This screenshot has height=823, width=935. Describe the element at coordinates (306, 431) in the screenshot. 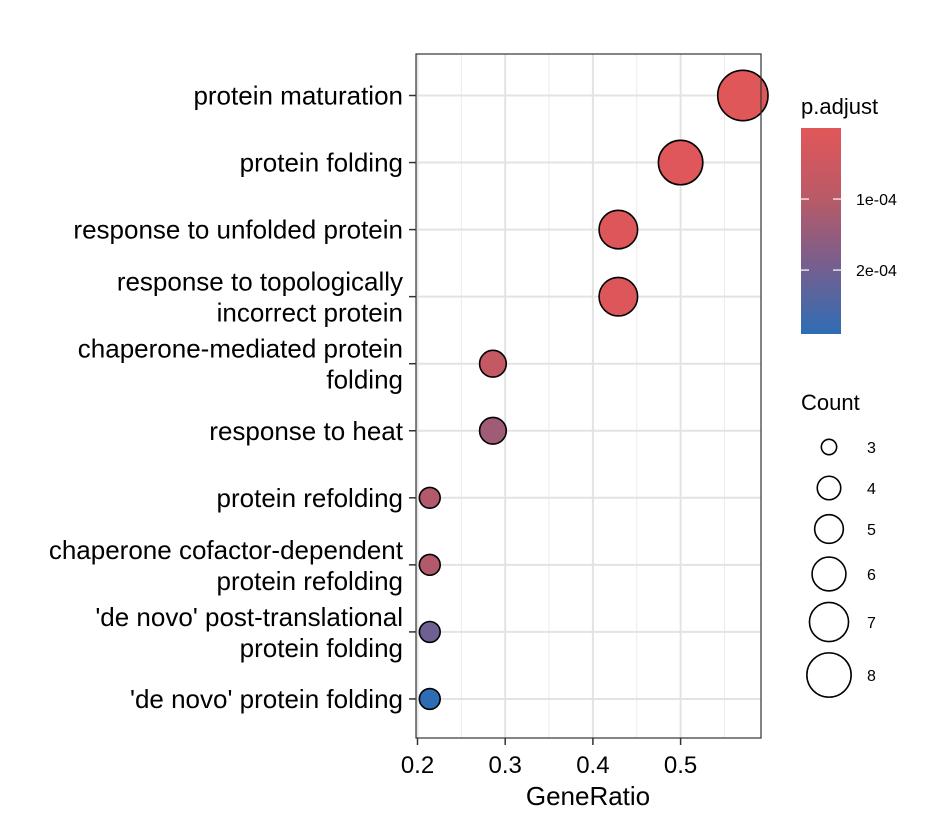

I see `y-label-5: response to heat` at that location.